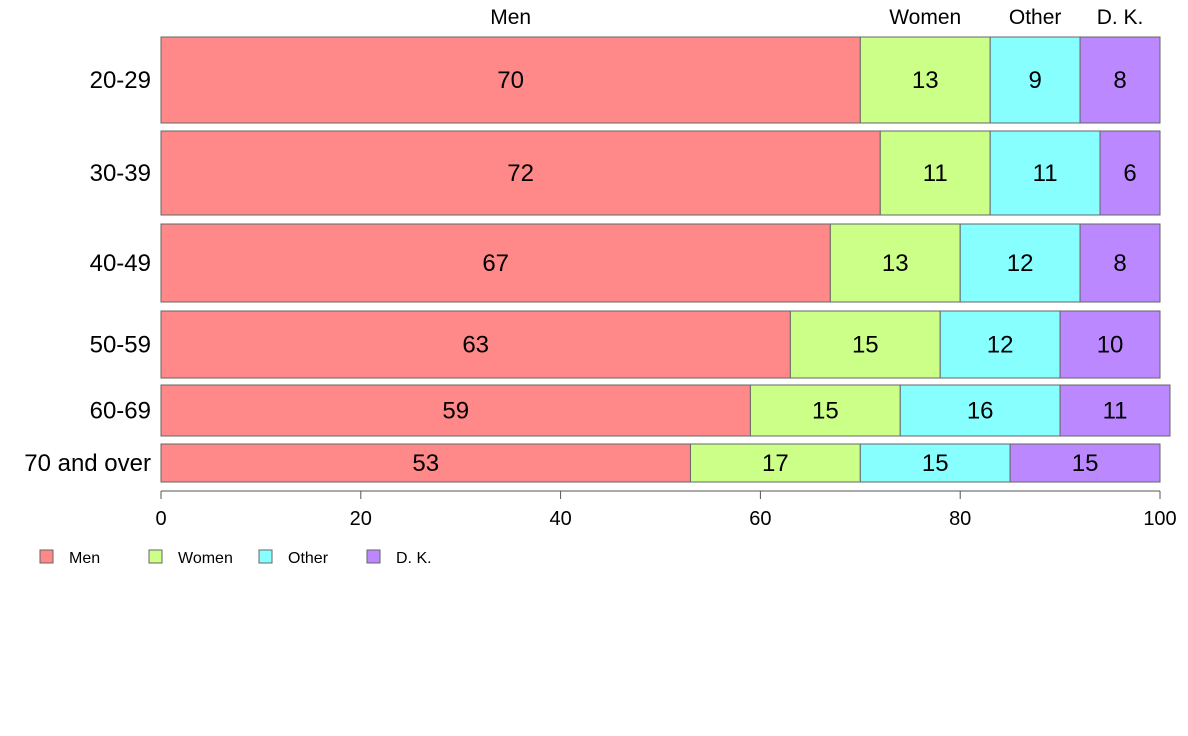 The width and height of the screenshot is (1188, 736). Describe the element at coordinates (760, 519) in the screenshot. I see `x-tick-label-60: 60` at that location.